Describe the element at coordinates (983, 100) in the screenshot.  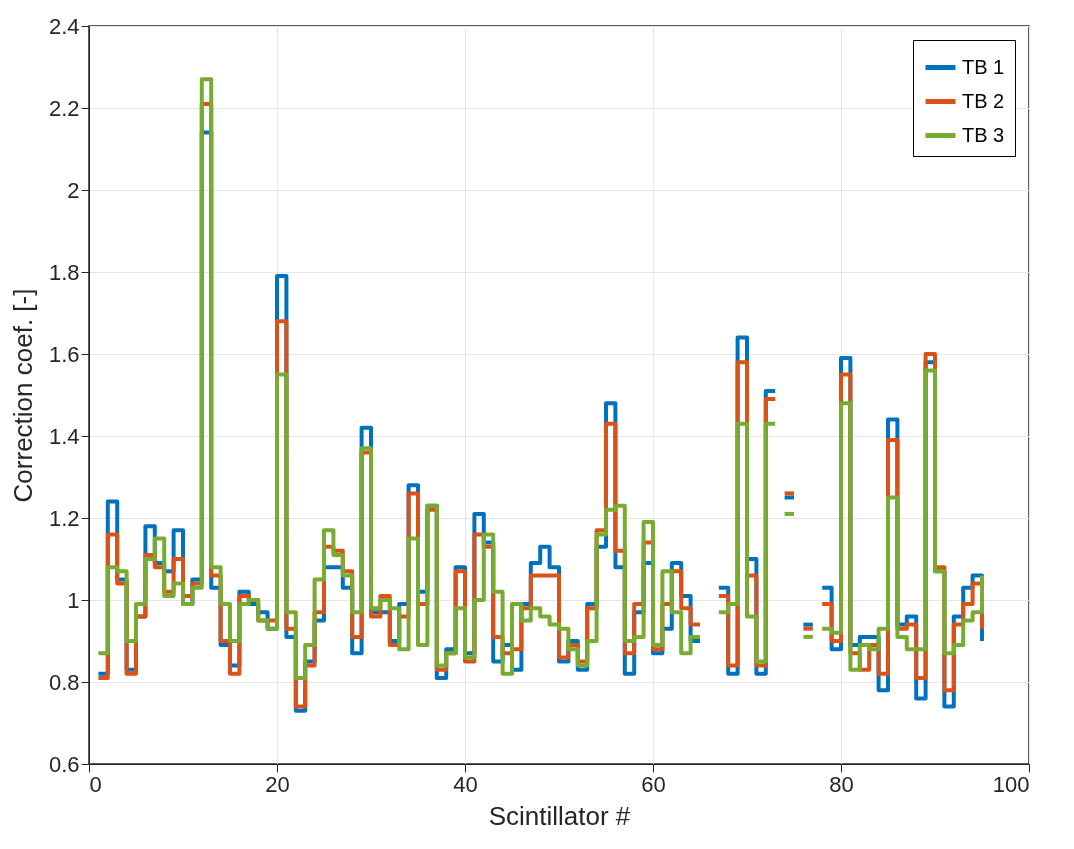
I see `legend-label: TB 2` at that location.